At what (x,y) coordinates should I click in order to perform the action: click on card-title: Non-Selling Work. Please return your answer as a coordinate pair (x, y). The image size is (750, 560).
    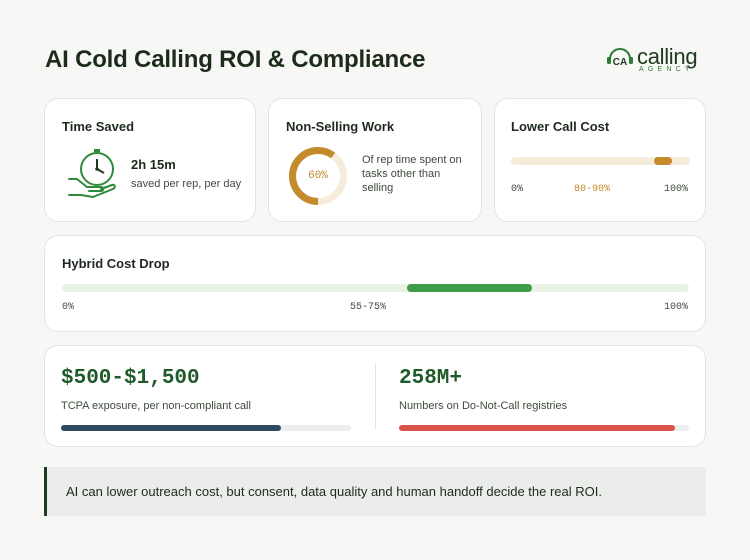
    Looking at the image, I should click on (340, 126).